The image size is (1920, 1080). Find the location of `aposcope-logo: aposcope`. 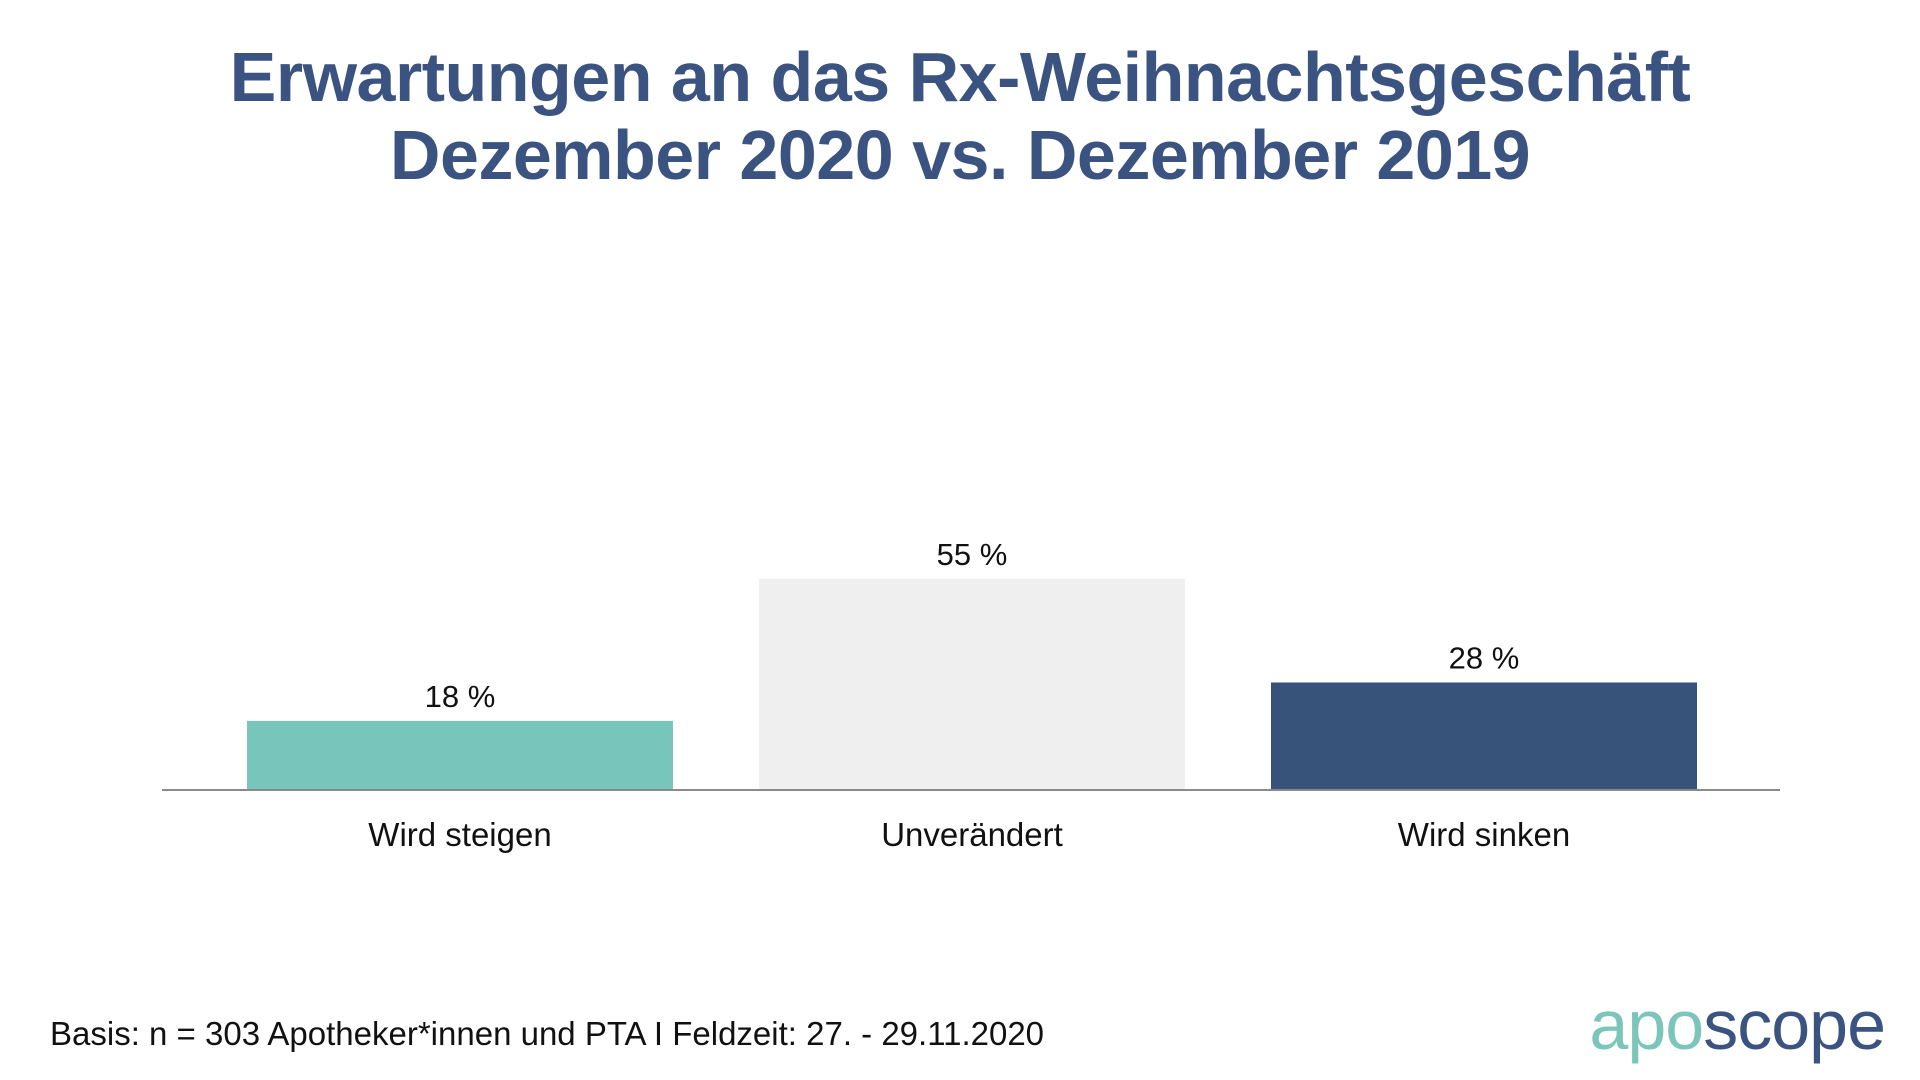

aposcope-logo: aposcope is located at coordinates (1737, 1025).